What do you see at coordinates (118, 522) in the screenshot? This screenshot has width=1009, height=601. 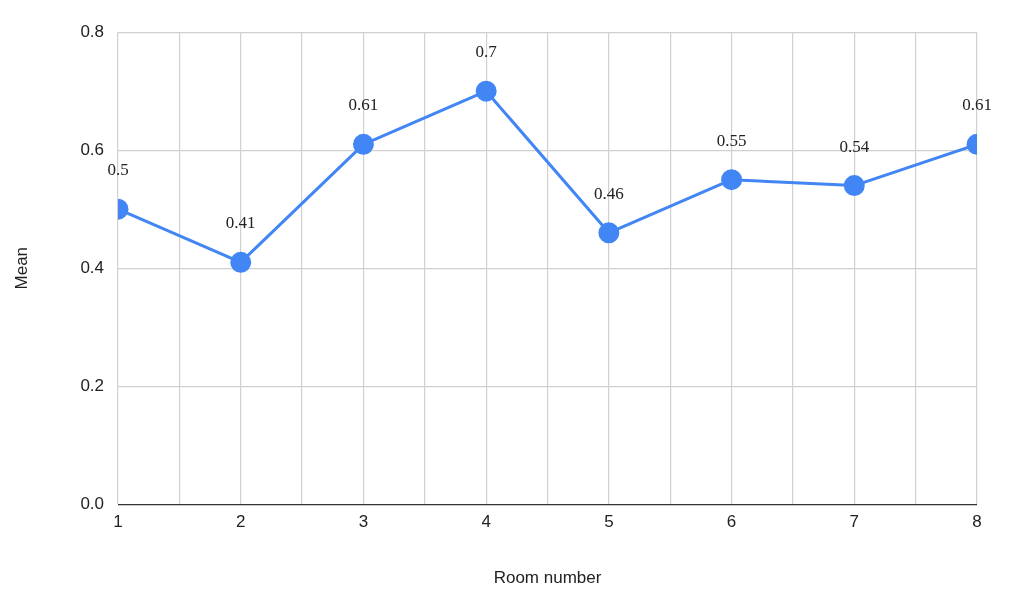 I see `x-tick-label: 1` at bounding box center [118, 522].